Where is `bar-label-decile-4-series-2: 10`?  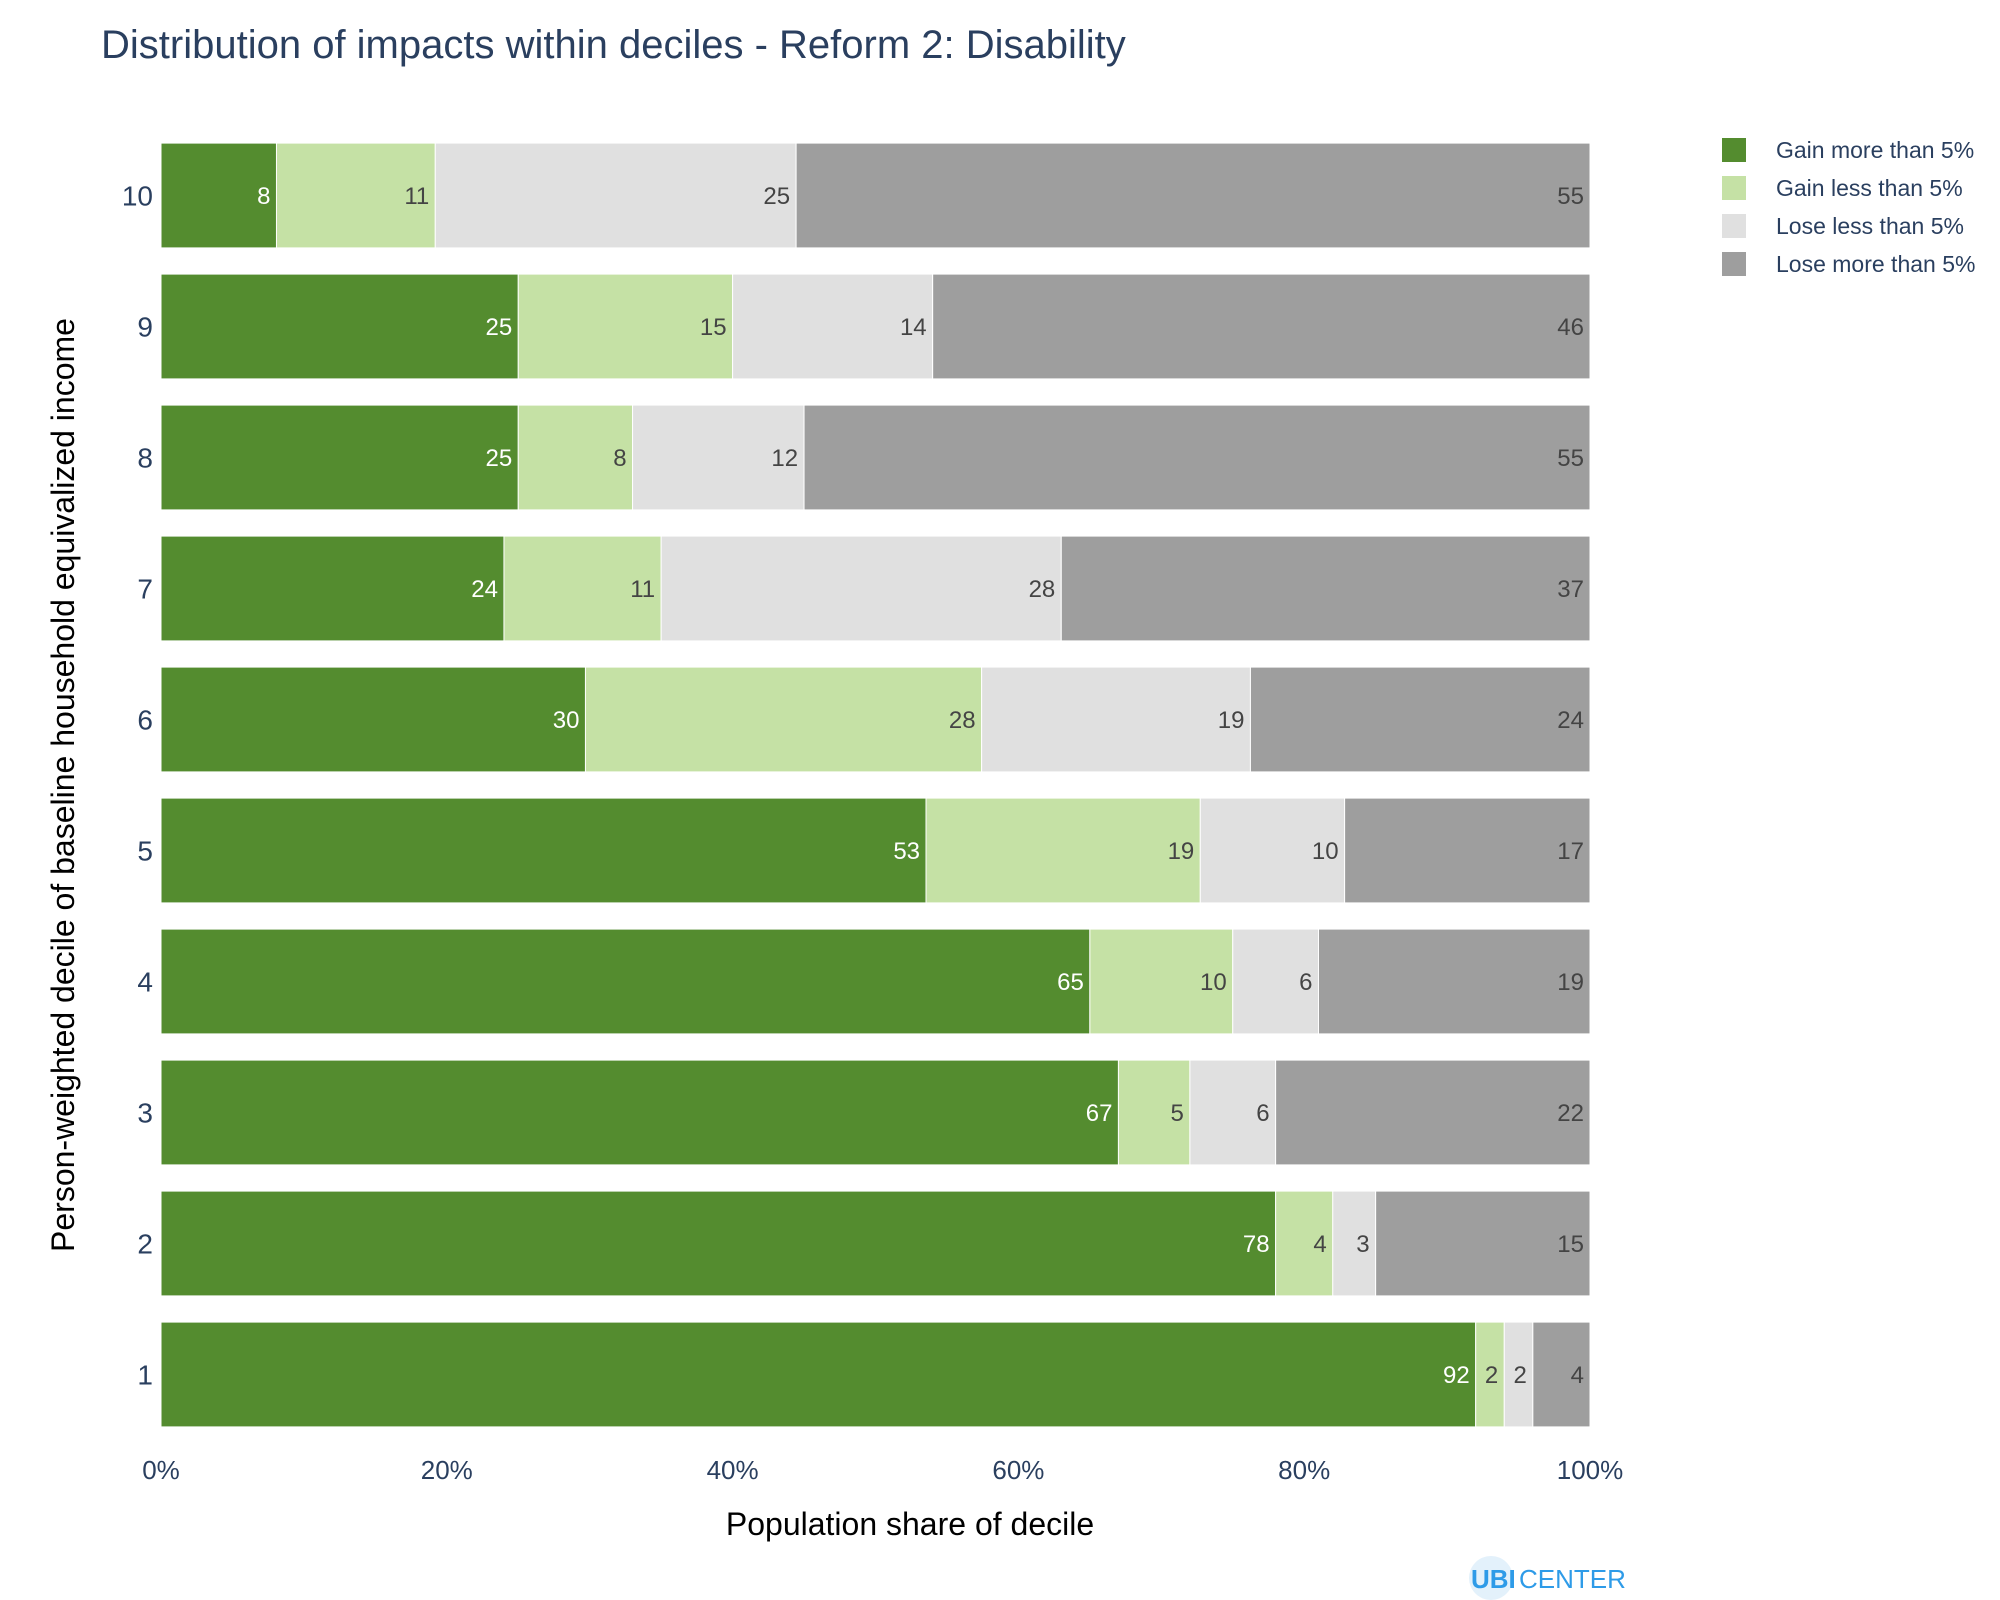 bar-label-decile-4-series-2: 10 is located at coordinates (1213, 982).